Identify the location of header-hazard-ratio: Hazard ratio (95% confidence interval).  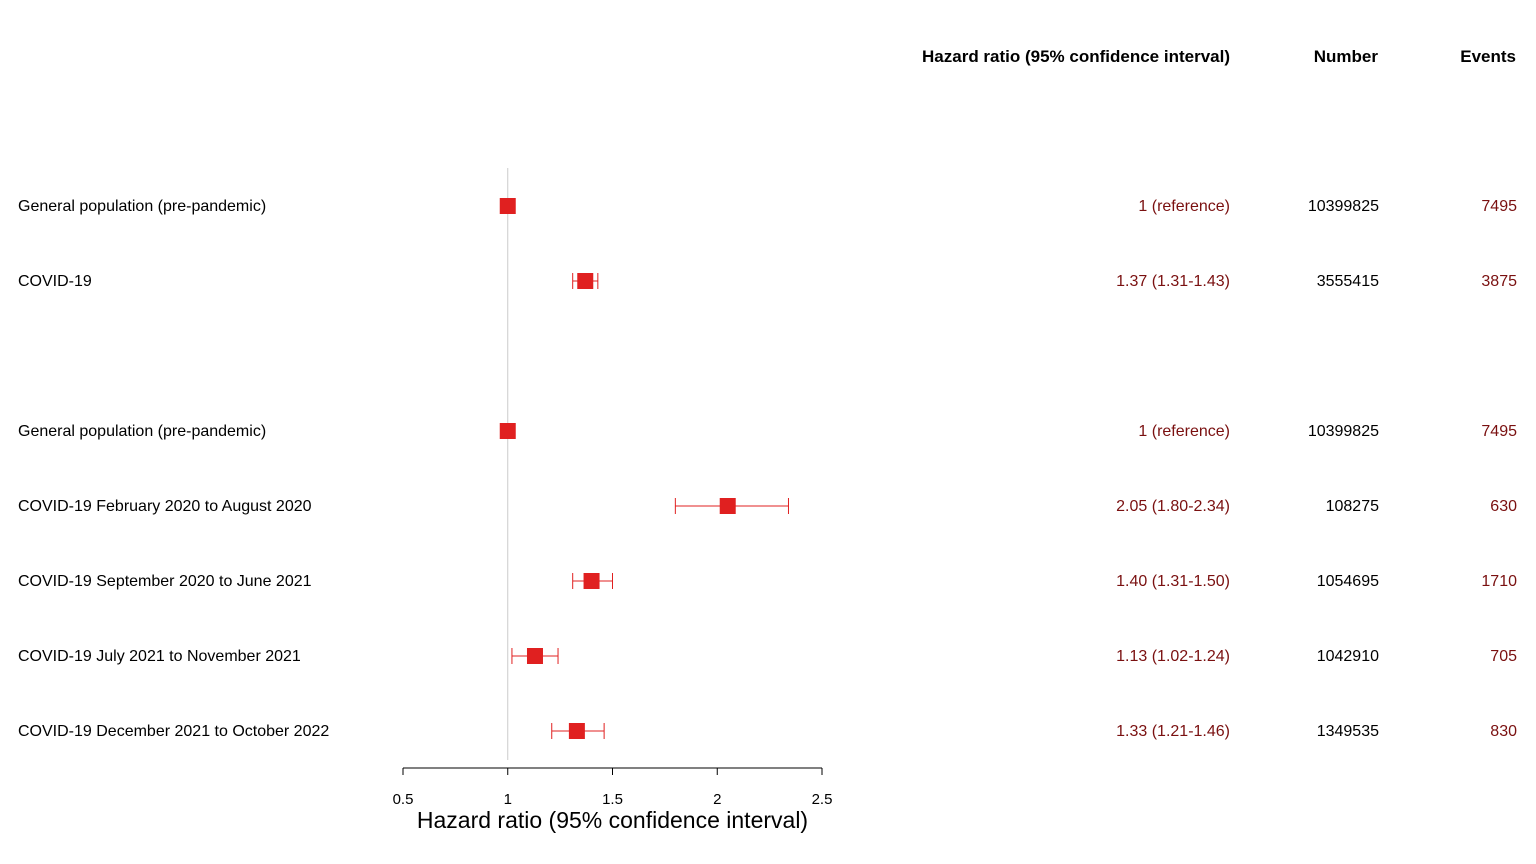
(1076, 56).